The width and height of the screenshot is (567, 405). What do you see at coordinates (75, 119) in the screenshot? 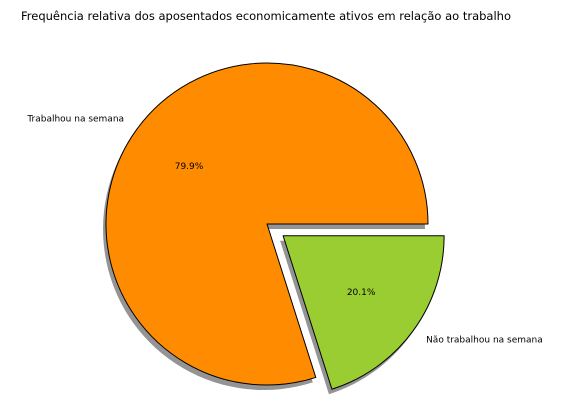
I see `pie-category-label-trabalhou-na-semana: Trabalhou na semana` at bounding box center [75, 119].